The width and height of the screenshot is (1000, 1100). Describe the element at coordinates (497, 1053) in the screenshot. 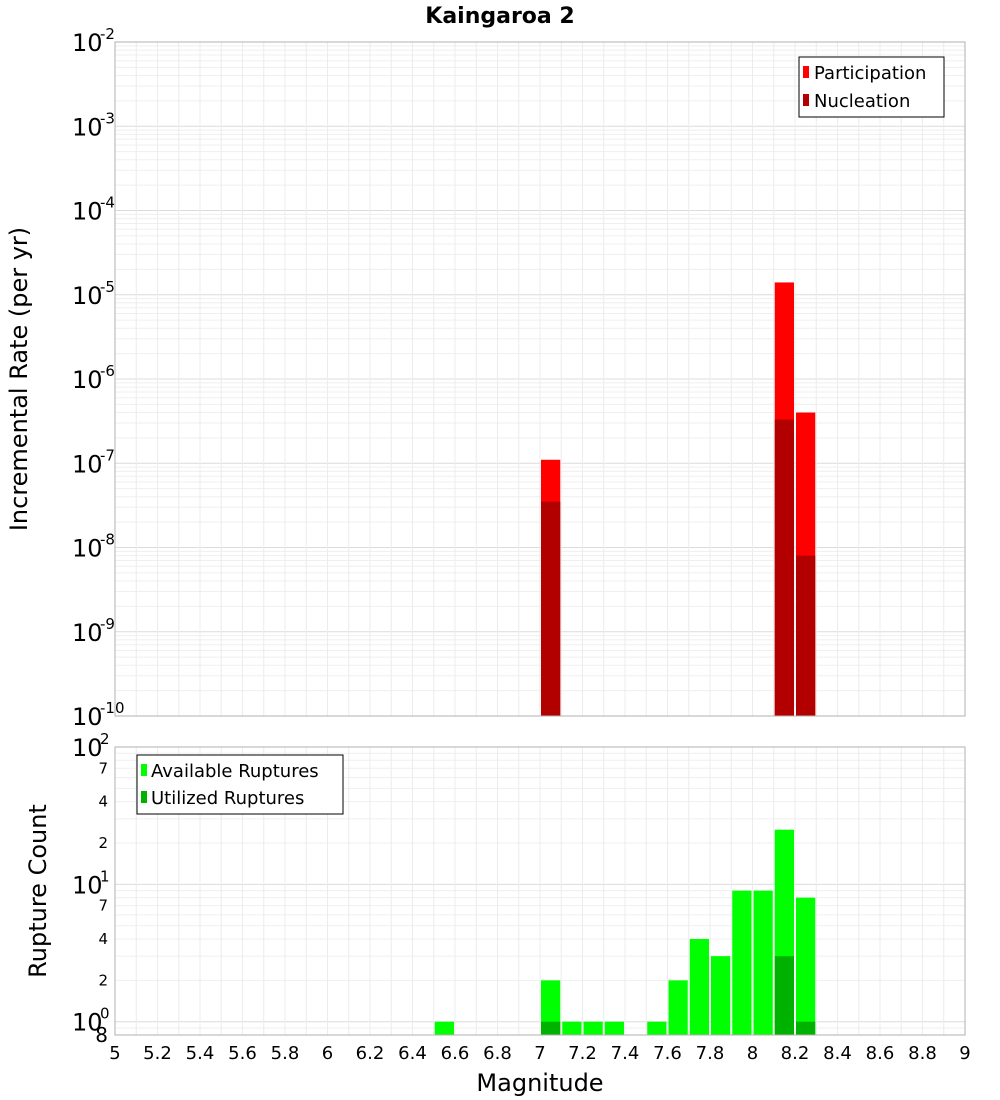

I see `x-tick-label: 6.8` at that location.